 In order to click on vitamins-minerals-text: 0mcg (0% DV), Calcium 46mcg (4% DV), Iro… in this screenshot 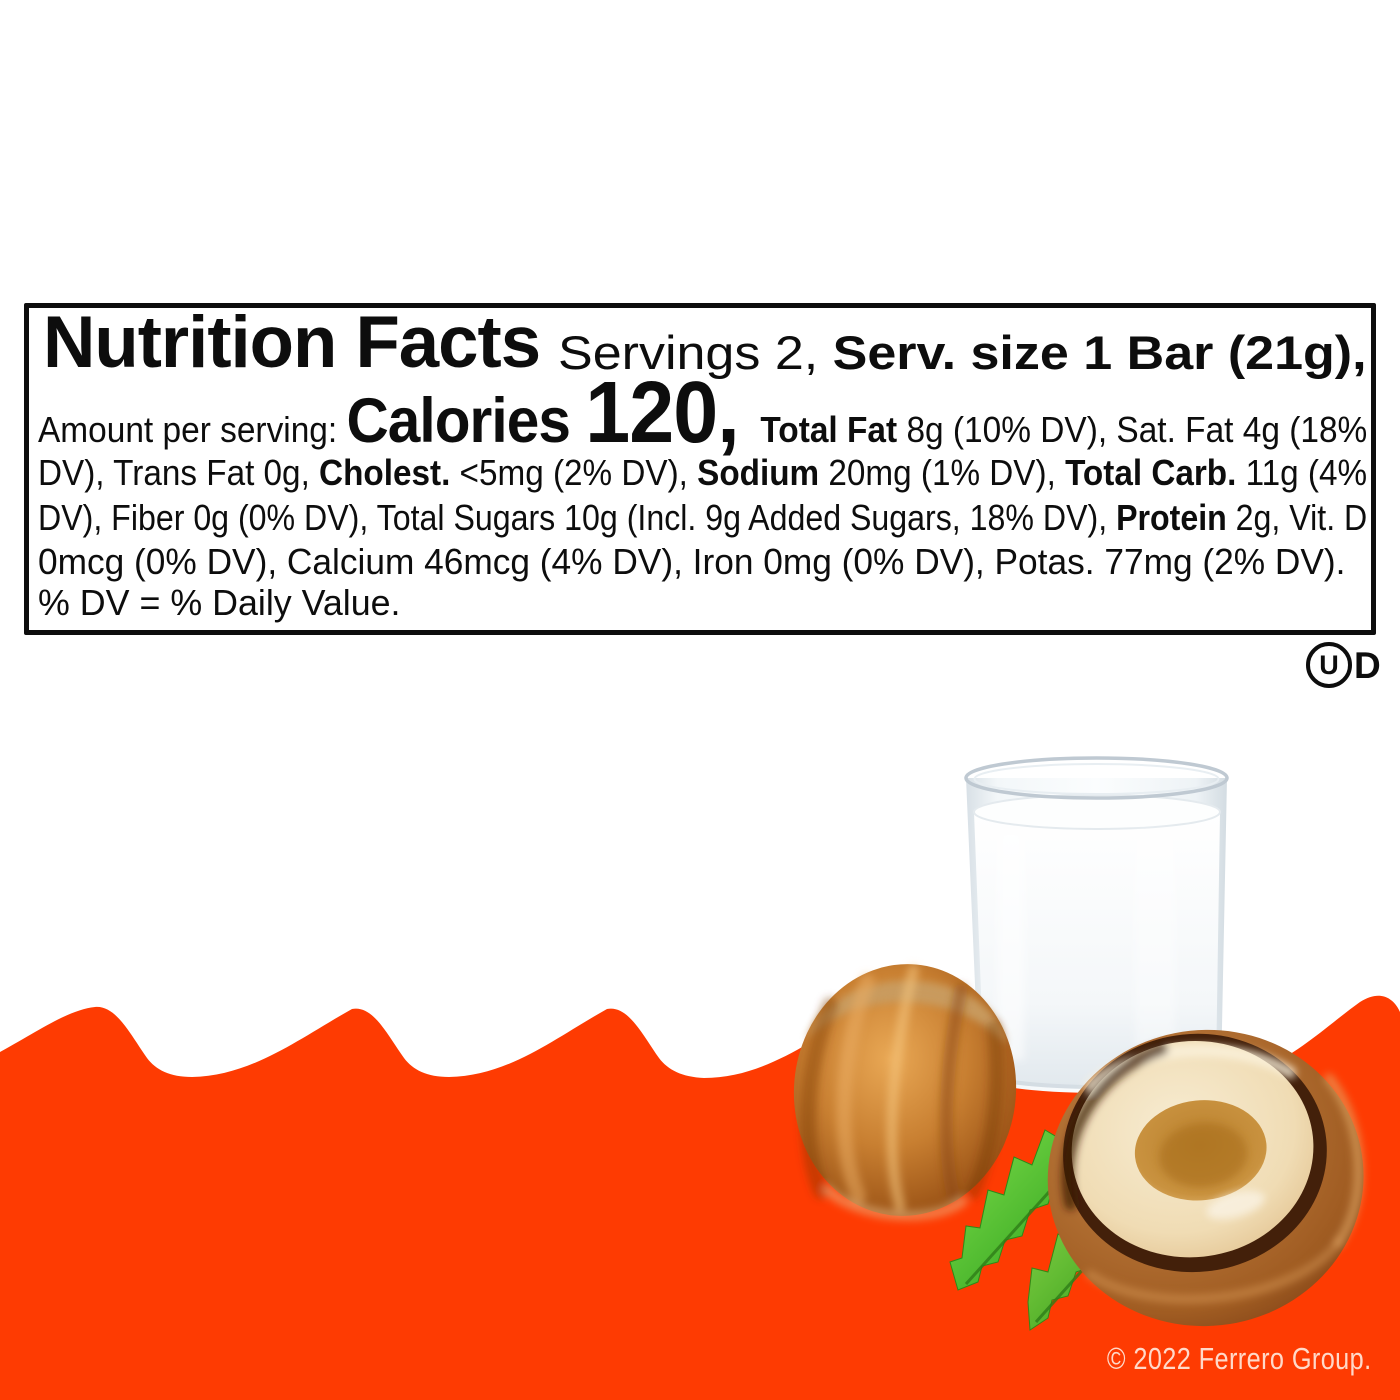, I will do `click(692, 561)`.